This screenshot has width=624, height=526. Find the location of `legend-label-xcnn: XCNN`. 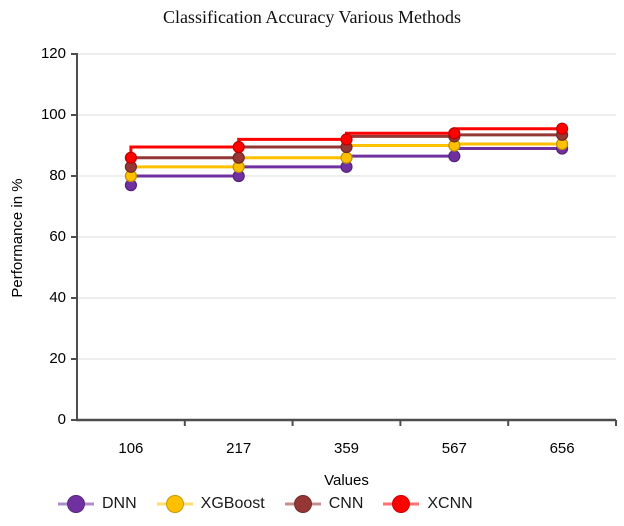

legend-label-xcnn: XCNN is located at coordinates (450, 503).